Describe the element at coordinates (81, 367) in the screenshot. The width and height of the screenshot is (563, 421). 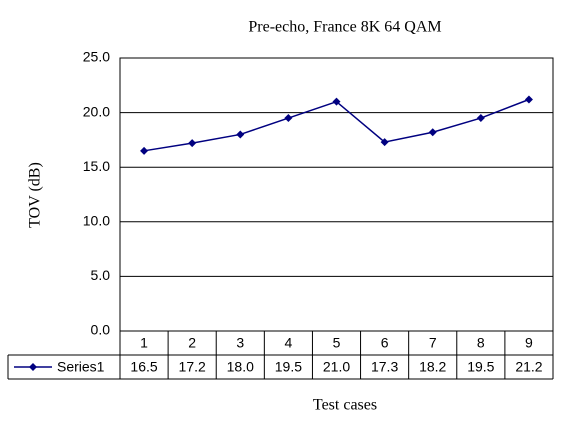
I see `legend-label: Series1` at that location.